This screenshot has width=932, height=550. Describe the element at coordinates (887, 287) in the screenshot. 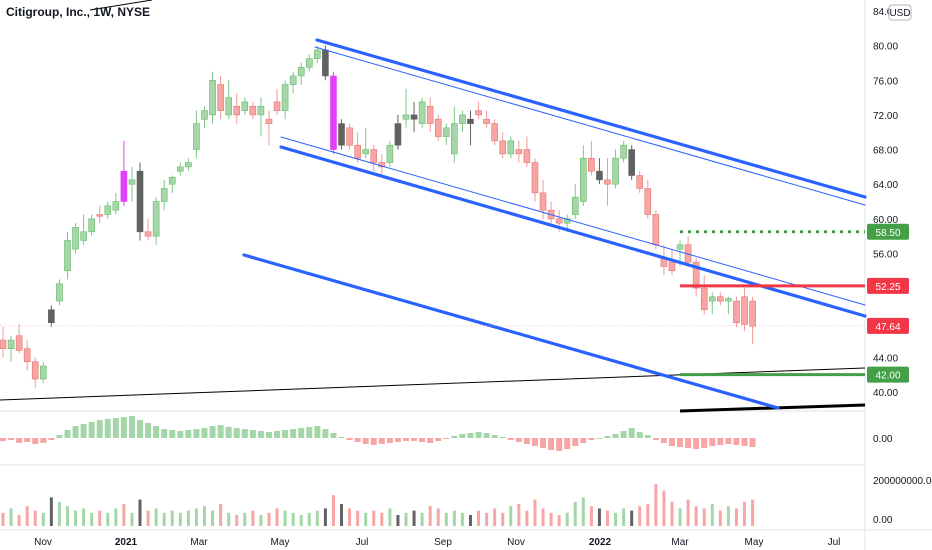

I see `price-level-label: 52.25` at that location.